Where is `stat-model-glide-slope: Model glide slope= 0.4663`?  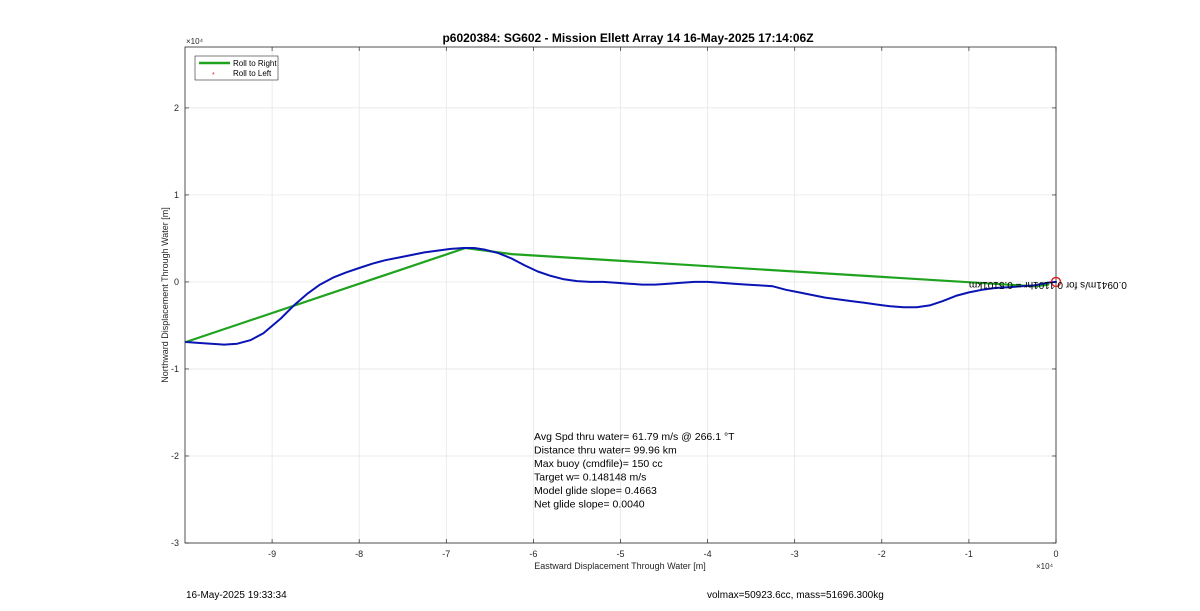 stat-model-glide-slope: Model glide slope= 0.4663 is located at coordinates (595, 491).